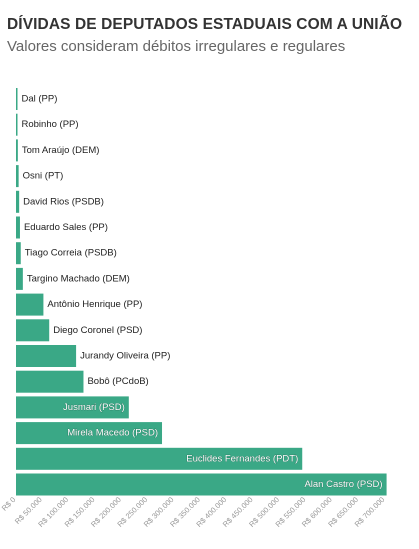 This screenshot has height=549, width=419. What do you see at coordinates (43, 176) in the screenshot?
I see `bar-label: Osni (PT)` at bounding box center [43, 176].